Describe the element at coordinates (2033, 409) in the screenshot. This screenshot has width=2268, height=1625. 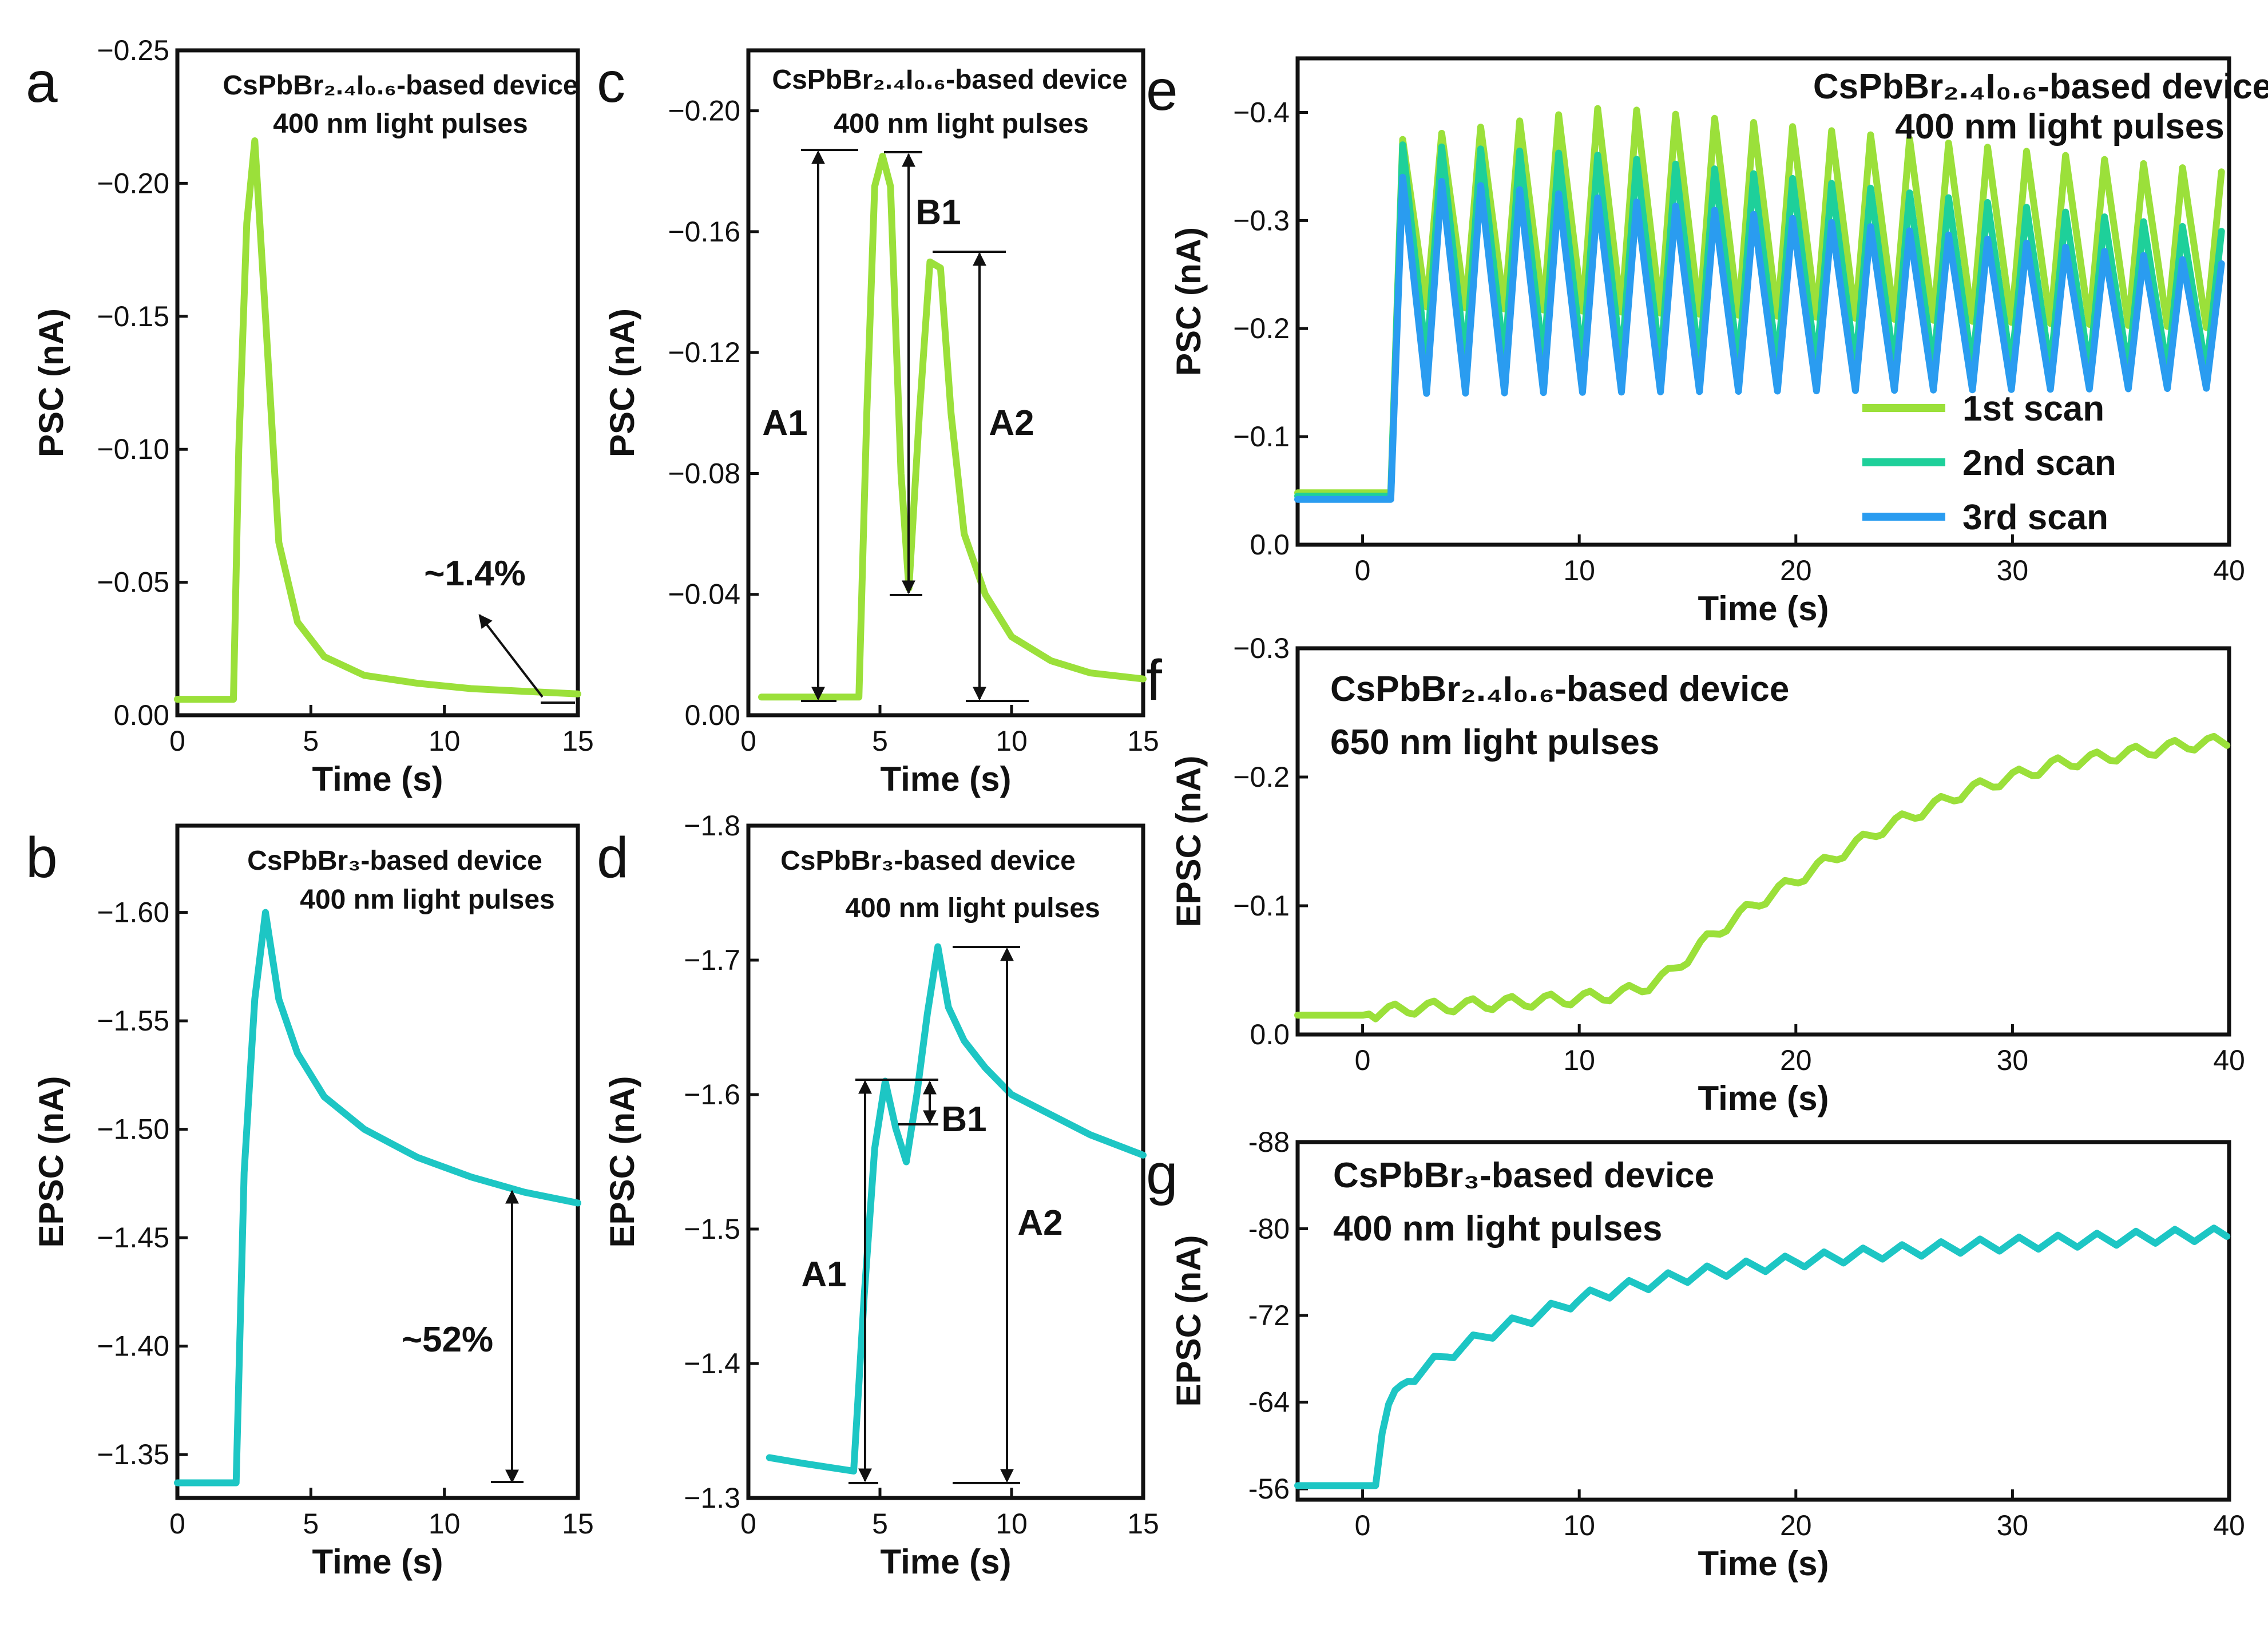
I see `legend-label: 1st scan` at that location.